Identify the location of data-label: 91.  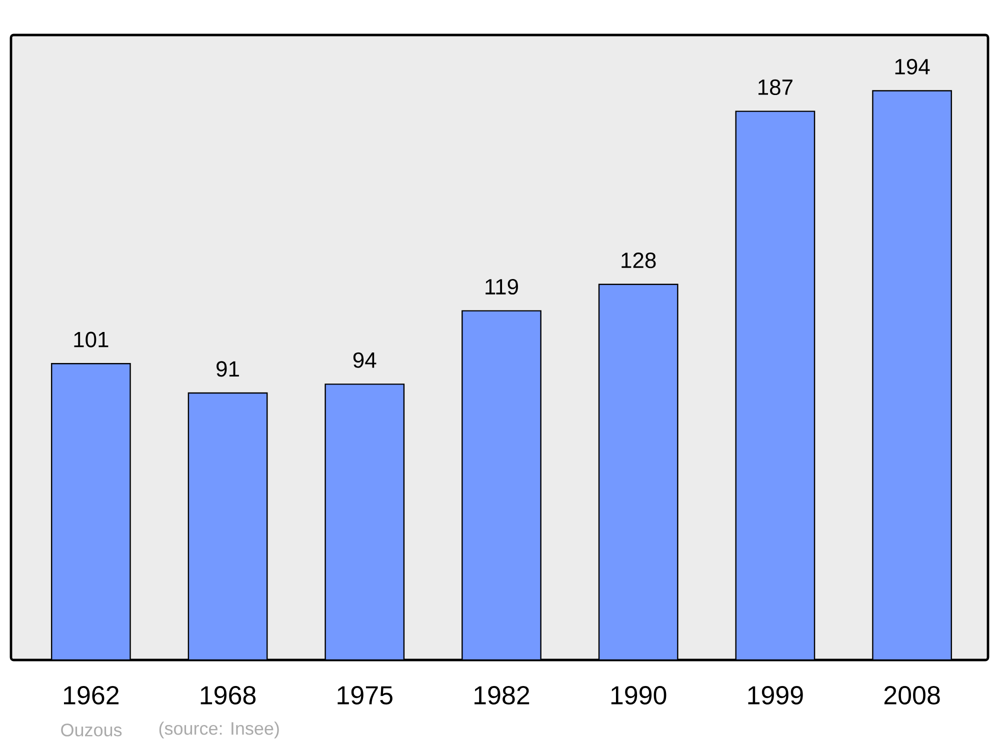
(227, 369).